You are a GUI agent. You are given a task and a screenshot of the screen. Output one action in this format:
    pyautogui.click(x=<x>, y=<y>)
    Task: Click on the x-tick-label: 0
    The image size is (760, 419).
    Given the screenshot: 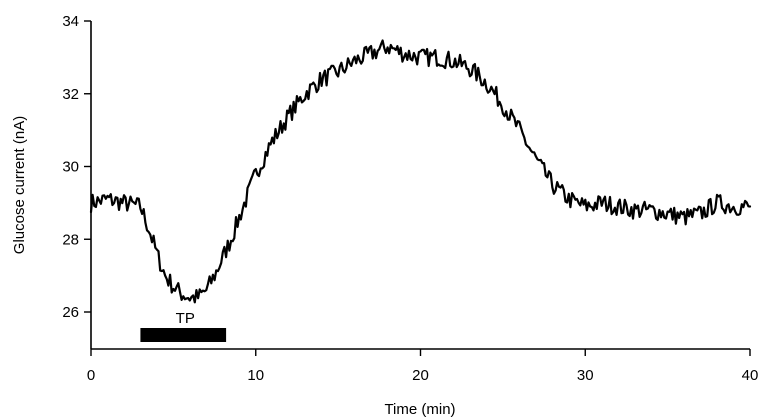 What is the action you would take?
    pyautogui.click(x=91, y=375)
    